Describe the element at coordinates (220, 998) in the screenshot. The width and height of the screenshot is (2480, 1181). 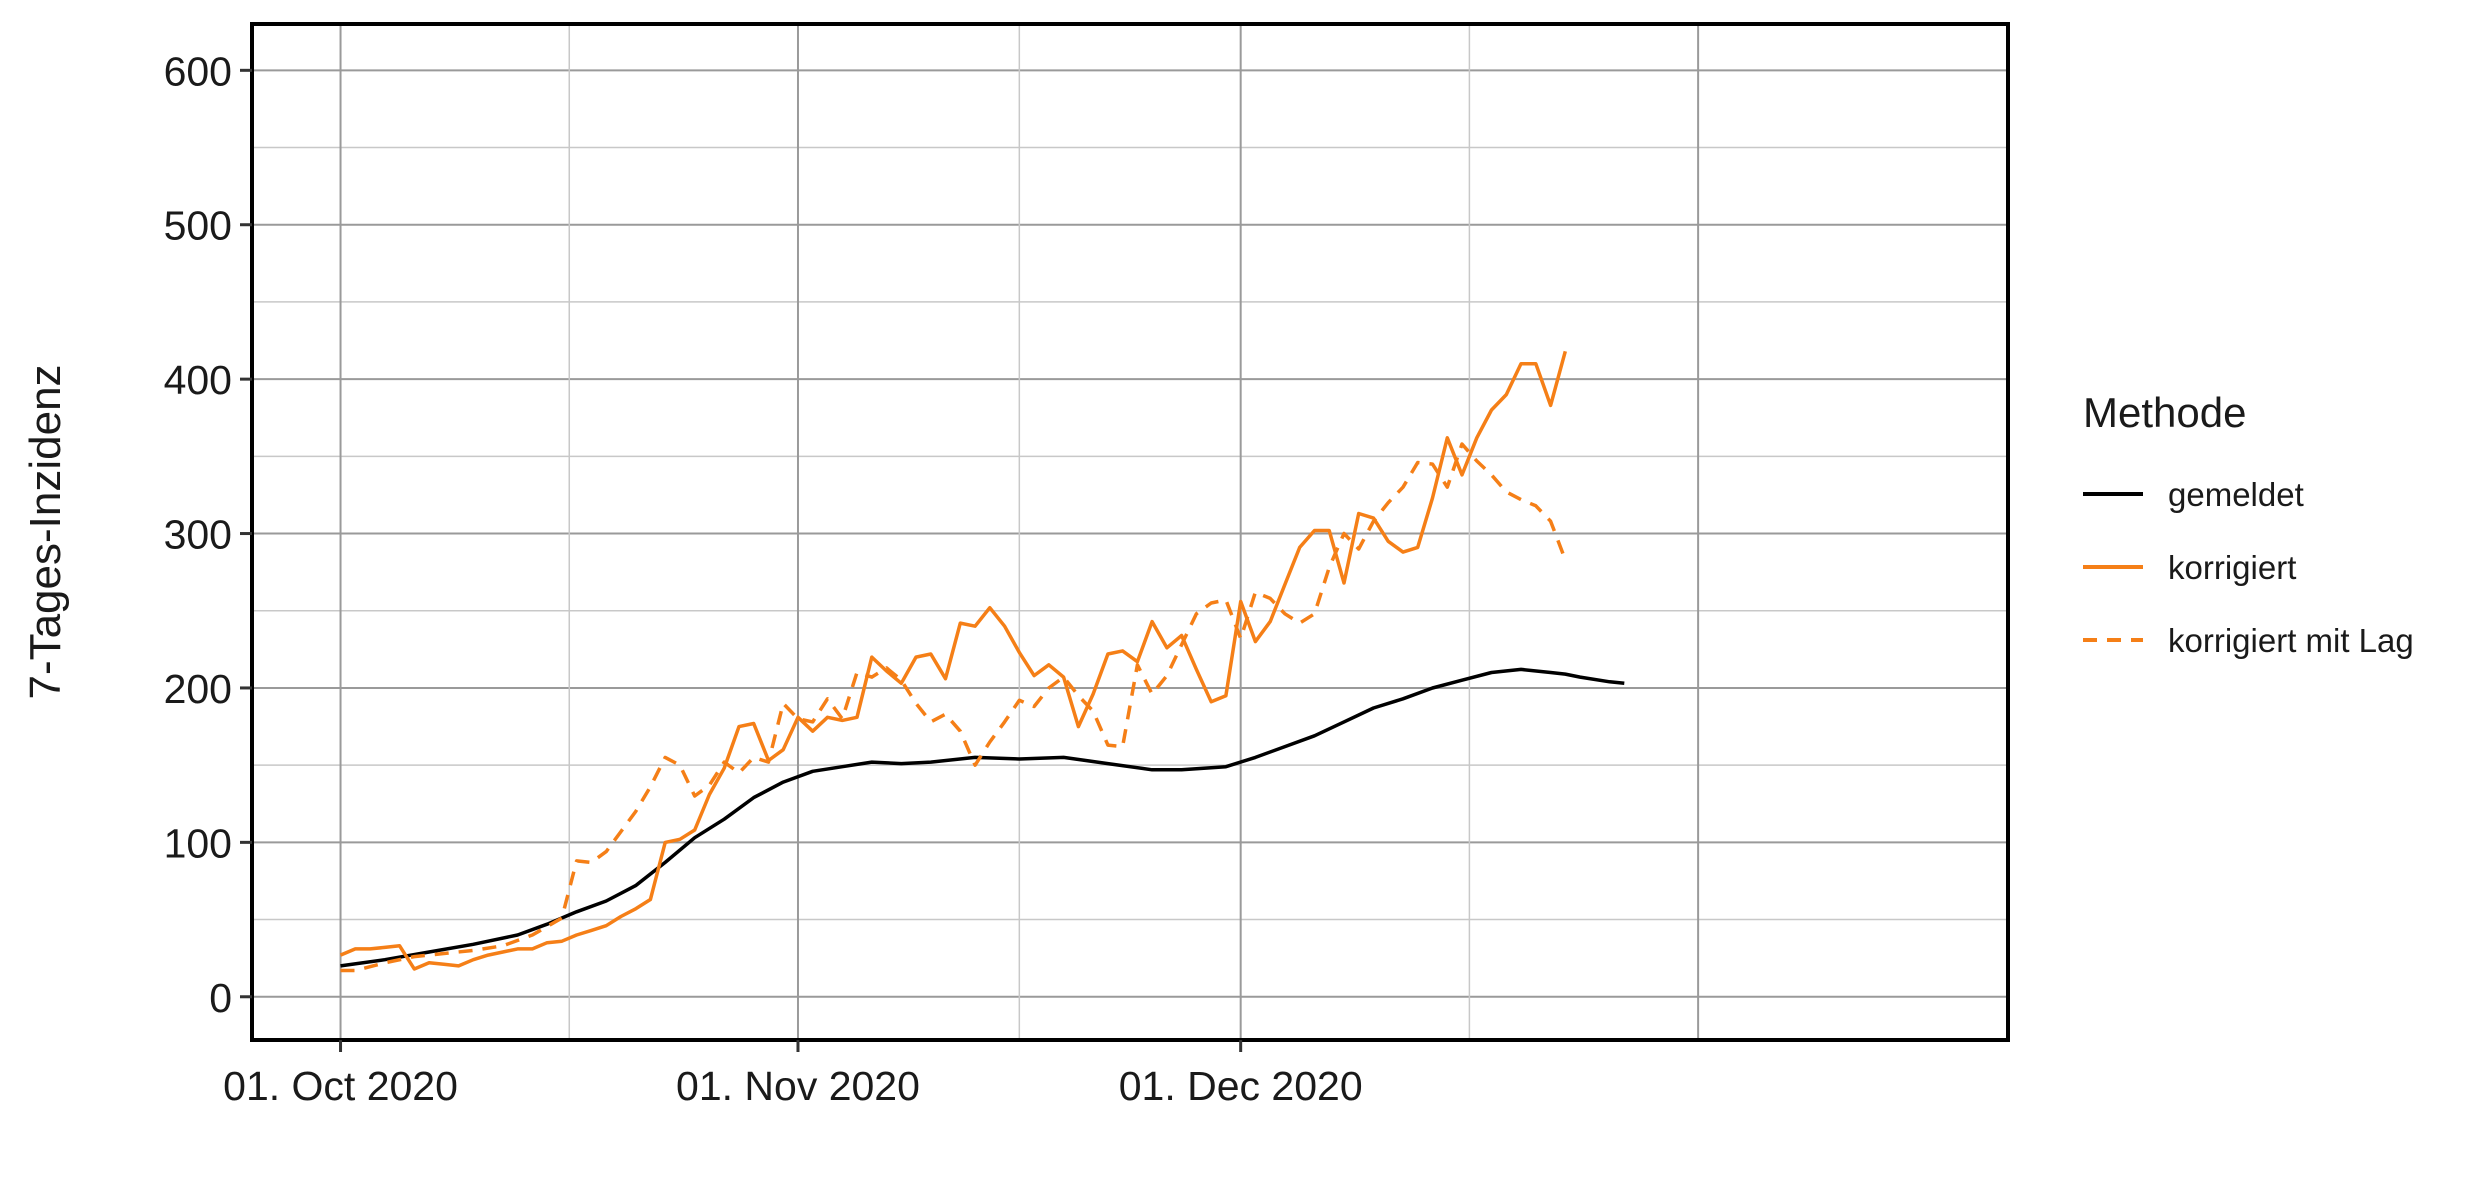
I see `y-tick-label: 0` at that location.